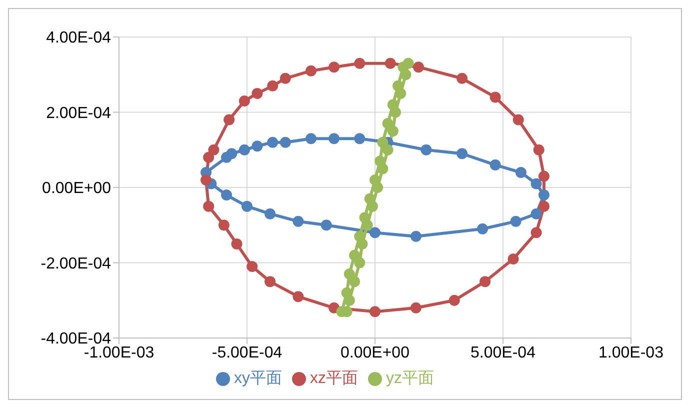  I want to click on y-tick-label: 4.00E-04, so click(79, 38).